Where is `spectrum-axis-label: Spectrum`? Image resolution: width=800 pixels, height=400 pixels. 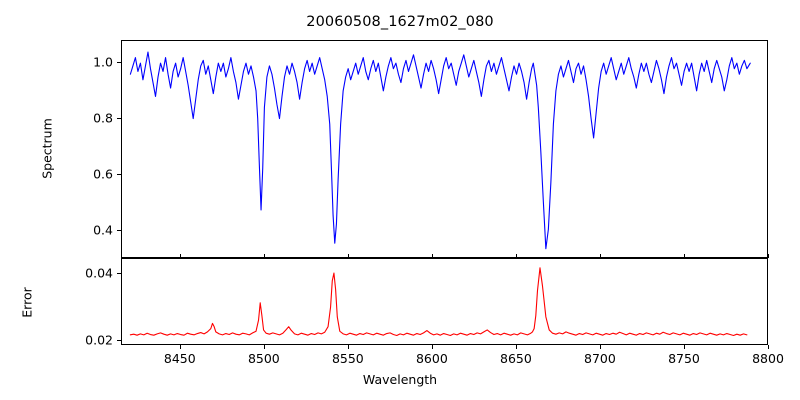
spectrum-axis-label: Spectrum is located at coordinates (47, 148).